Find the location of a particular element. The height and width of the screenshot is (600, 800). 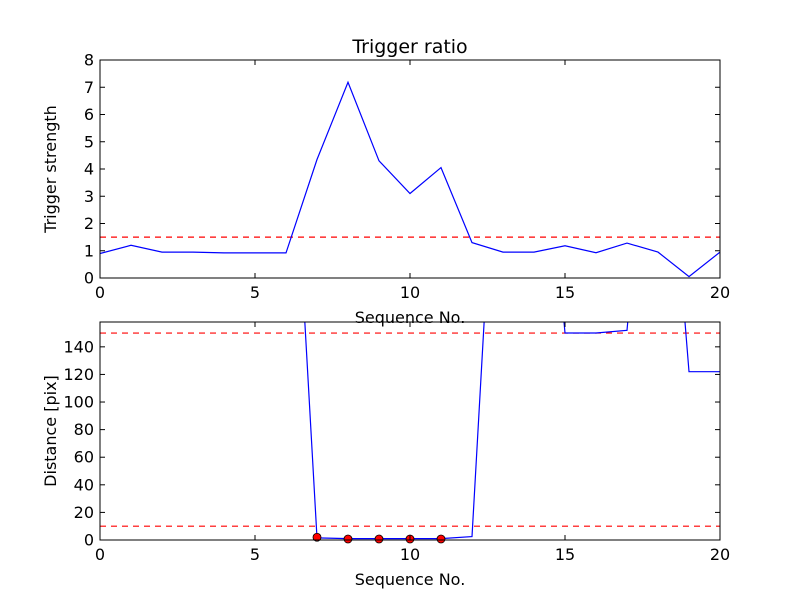

y-tick-label: 4 is located at coordinates (89, 169).